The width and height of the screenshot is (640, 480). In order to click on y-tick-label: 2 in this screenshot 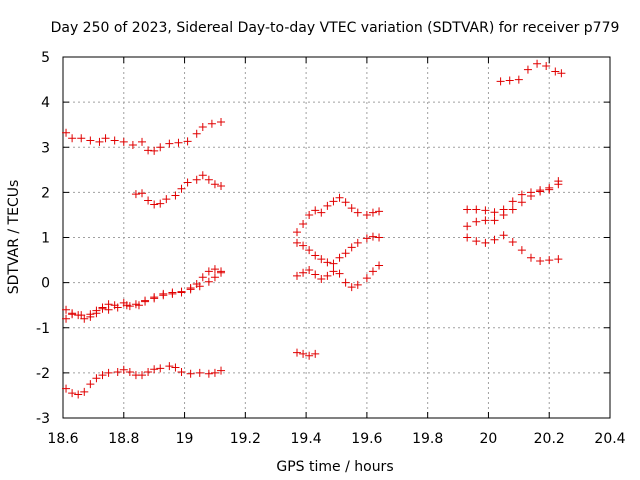, I will do `click(45, 193)`.